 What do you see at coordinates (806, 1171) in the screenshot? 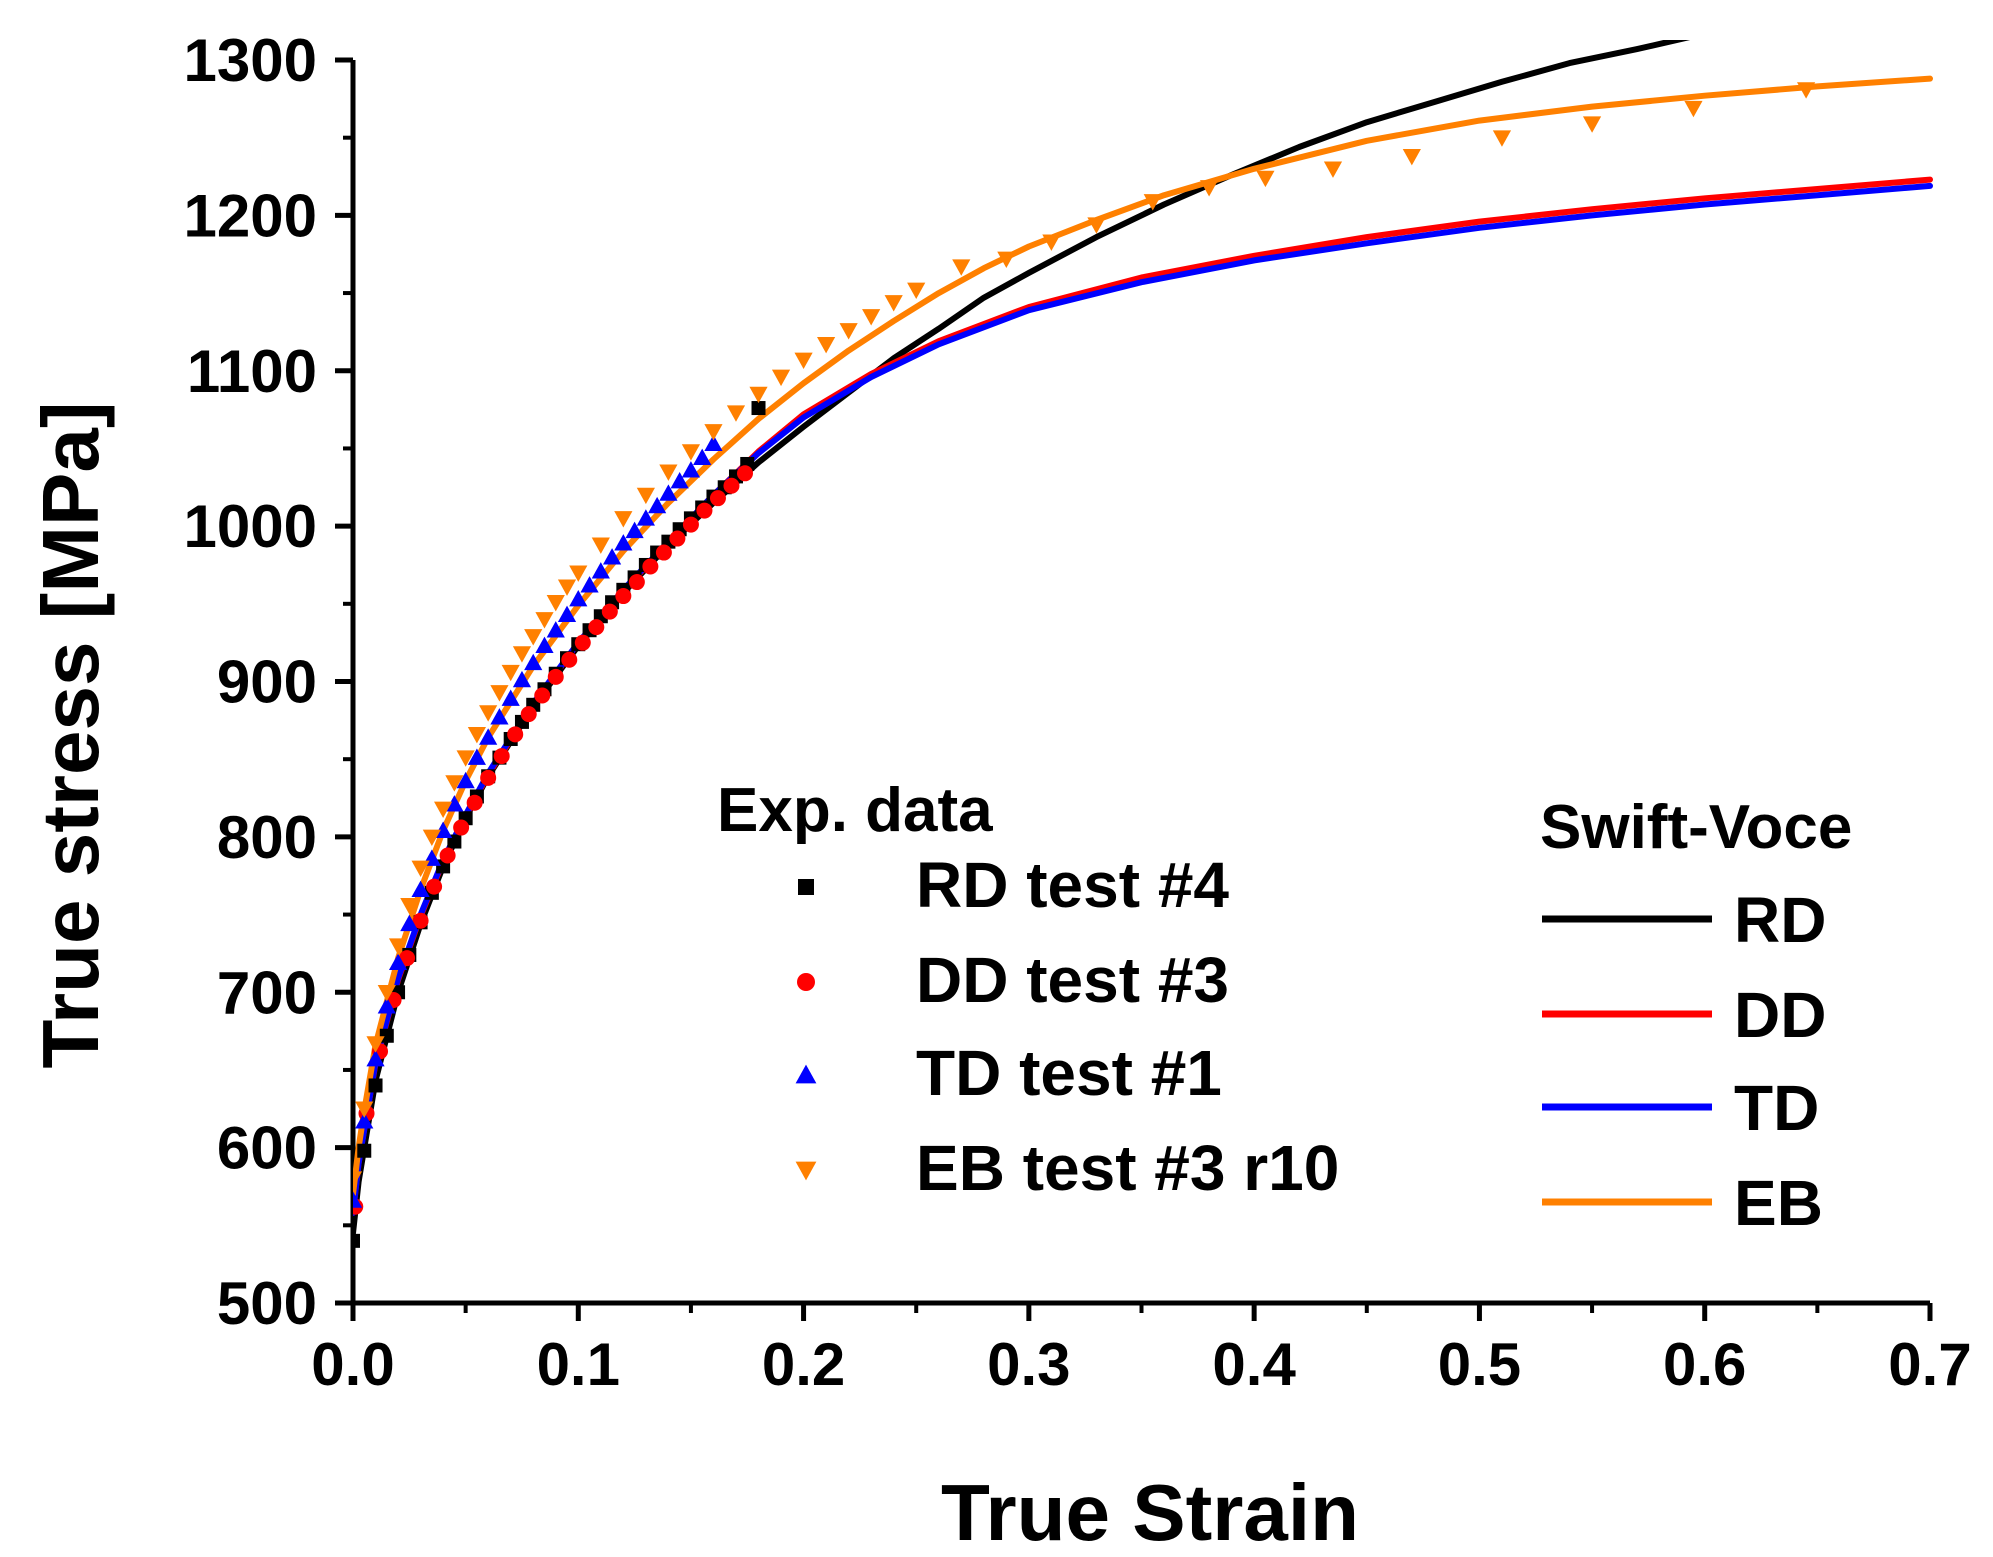
I see `legend-marker-eb` at bounding box center [806, 1171].